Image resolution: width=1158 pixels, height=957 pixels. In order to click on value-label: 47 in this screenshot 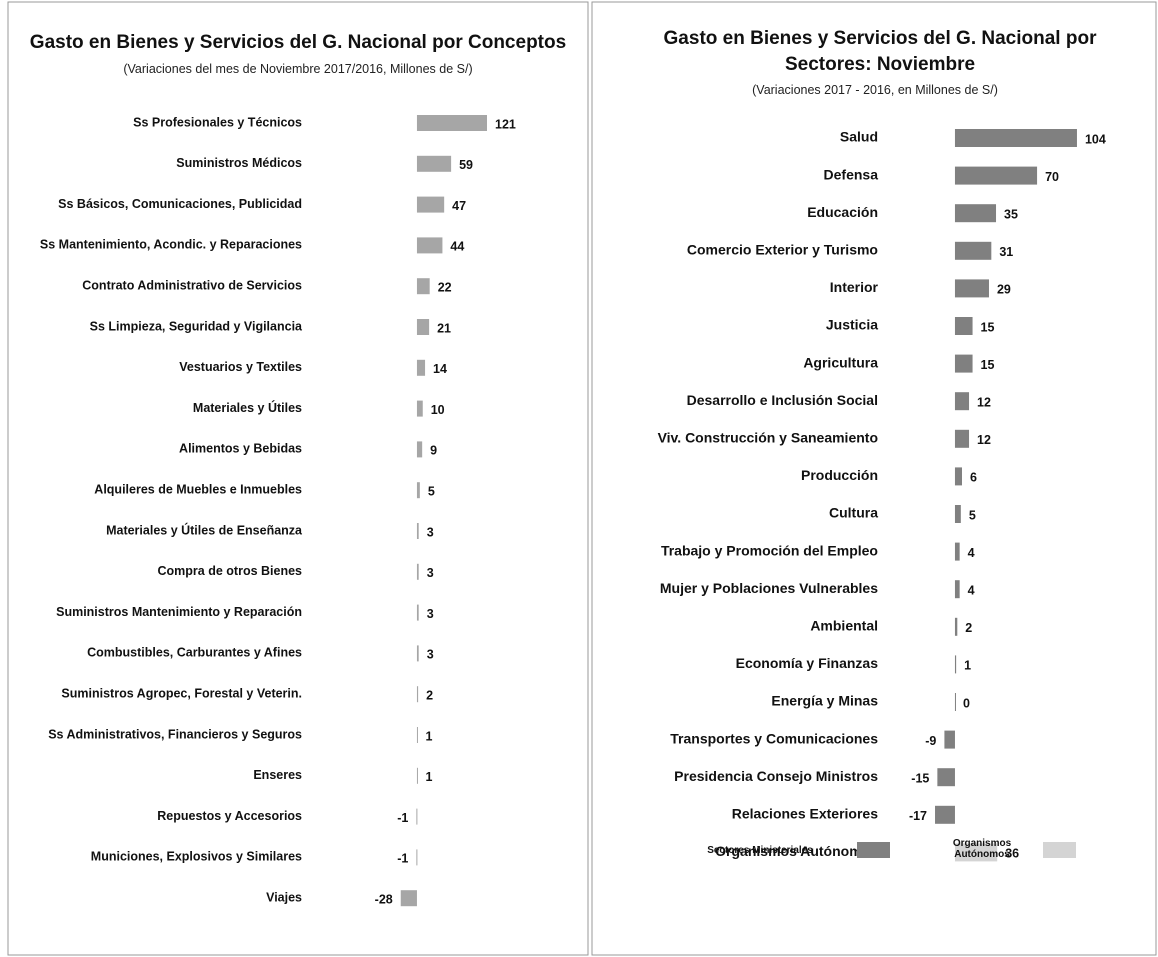, I will do `click(459, 206)`.